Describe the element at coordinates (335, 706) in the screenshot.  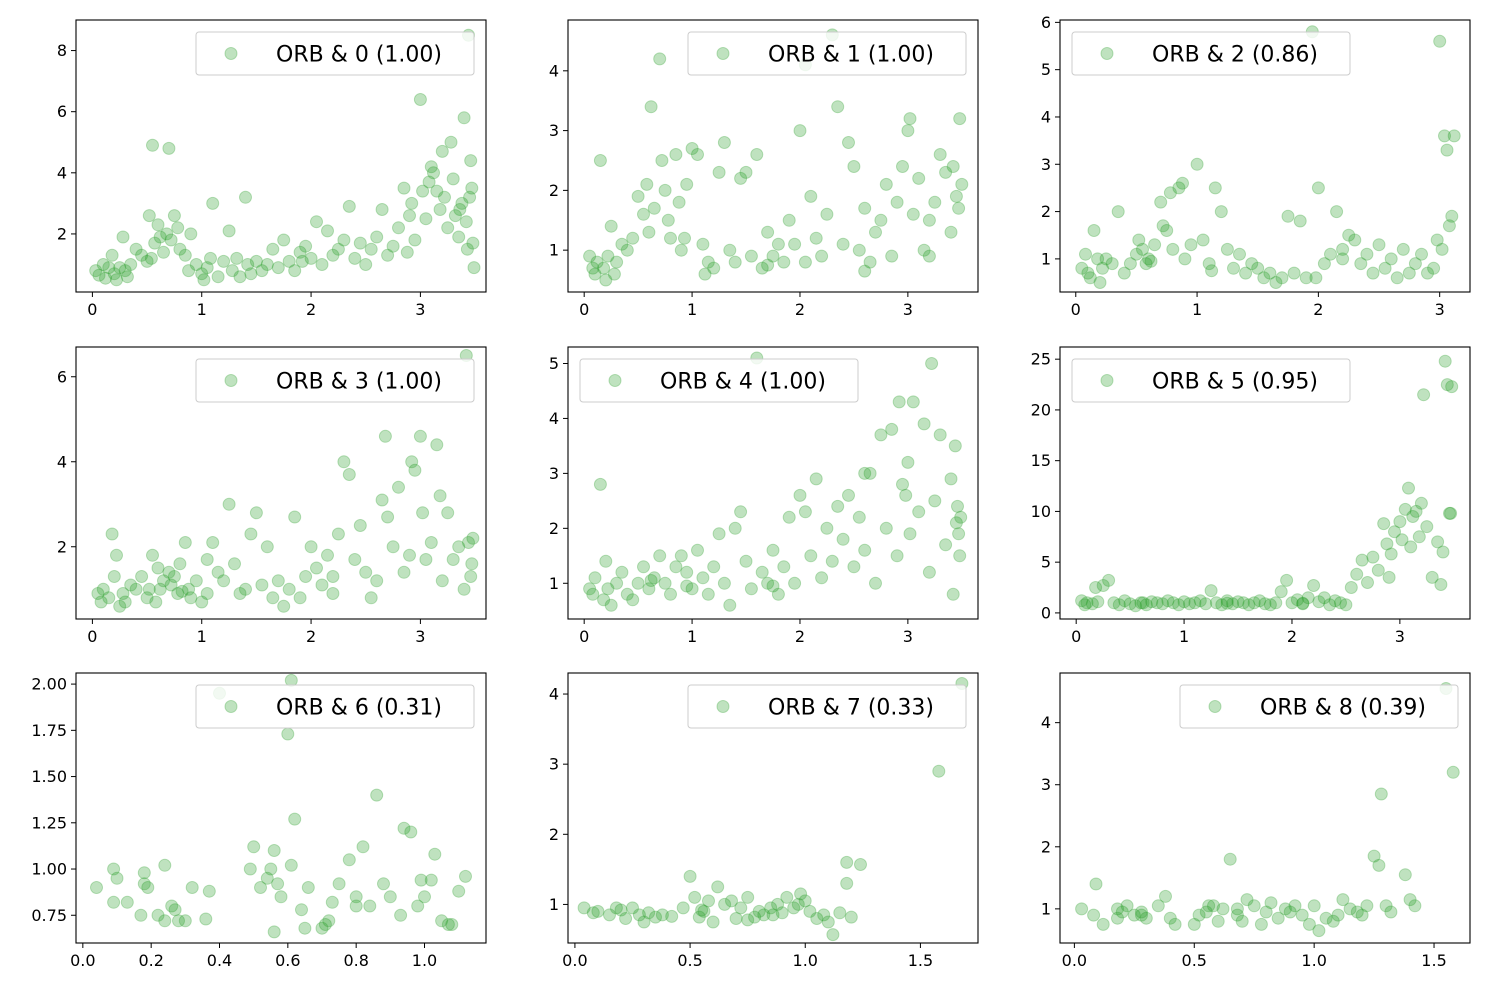
I see `legend-box` at that location.